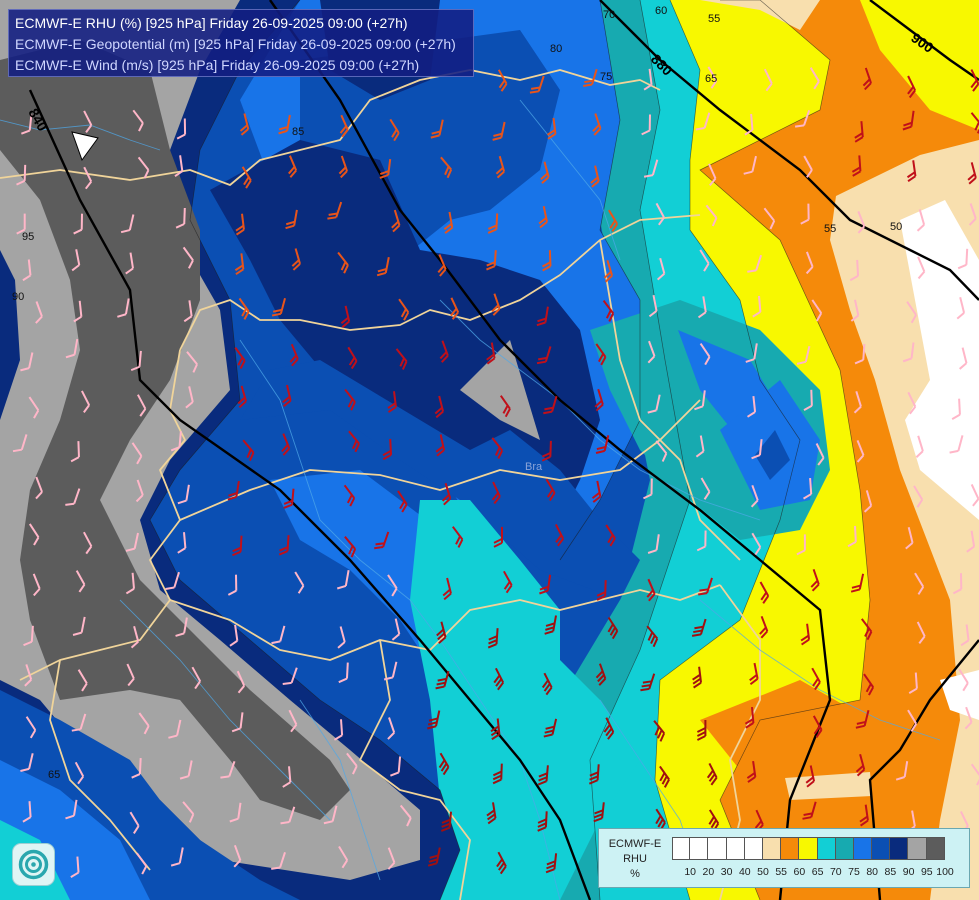 Image resolution: width=979 pixels, height=900 pixels. Describe the element at coordinates (635, 859) in the screenshot. I see `legend-title: ECMWF-E RHU %` at that location.